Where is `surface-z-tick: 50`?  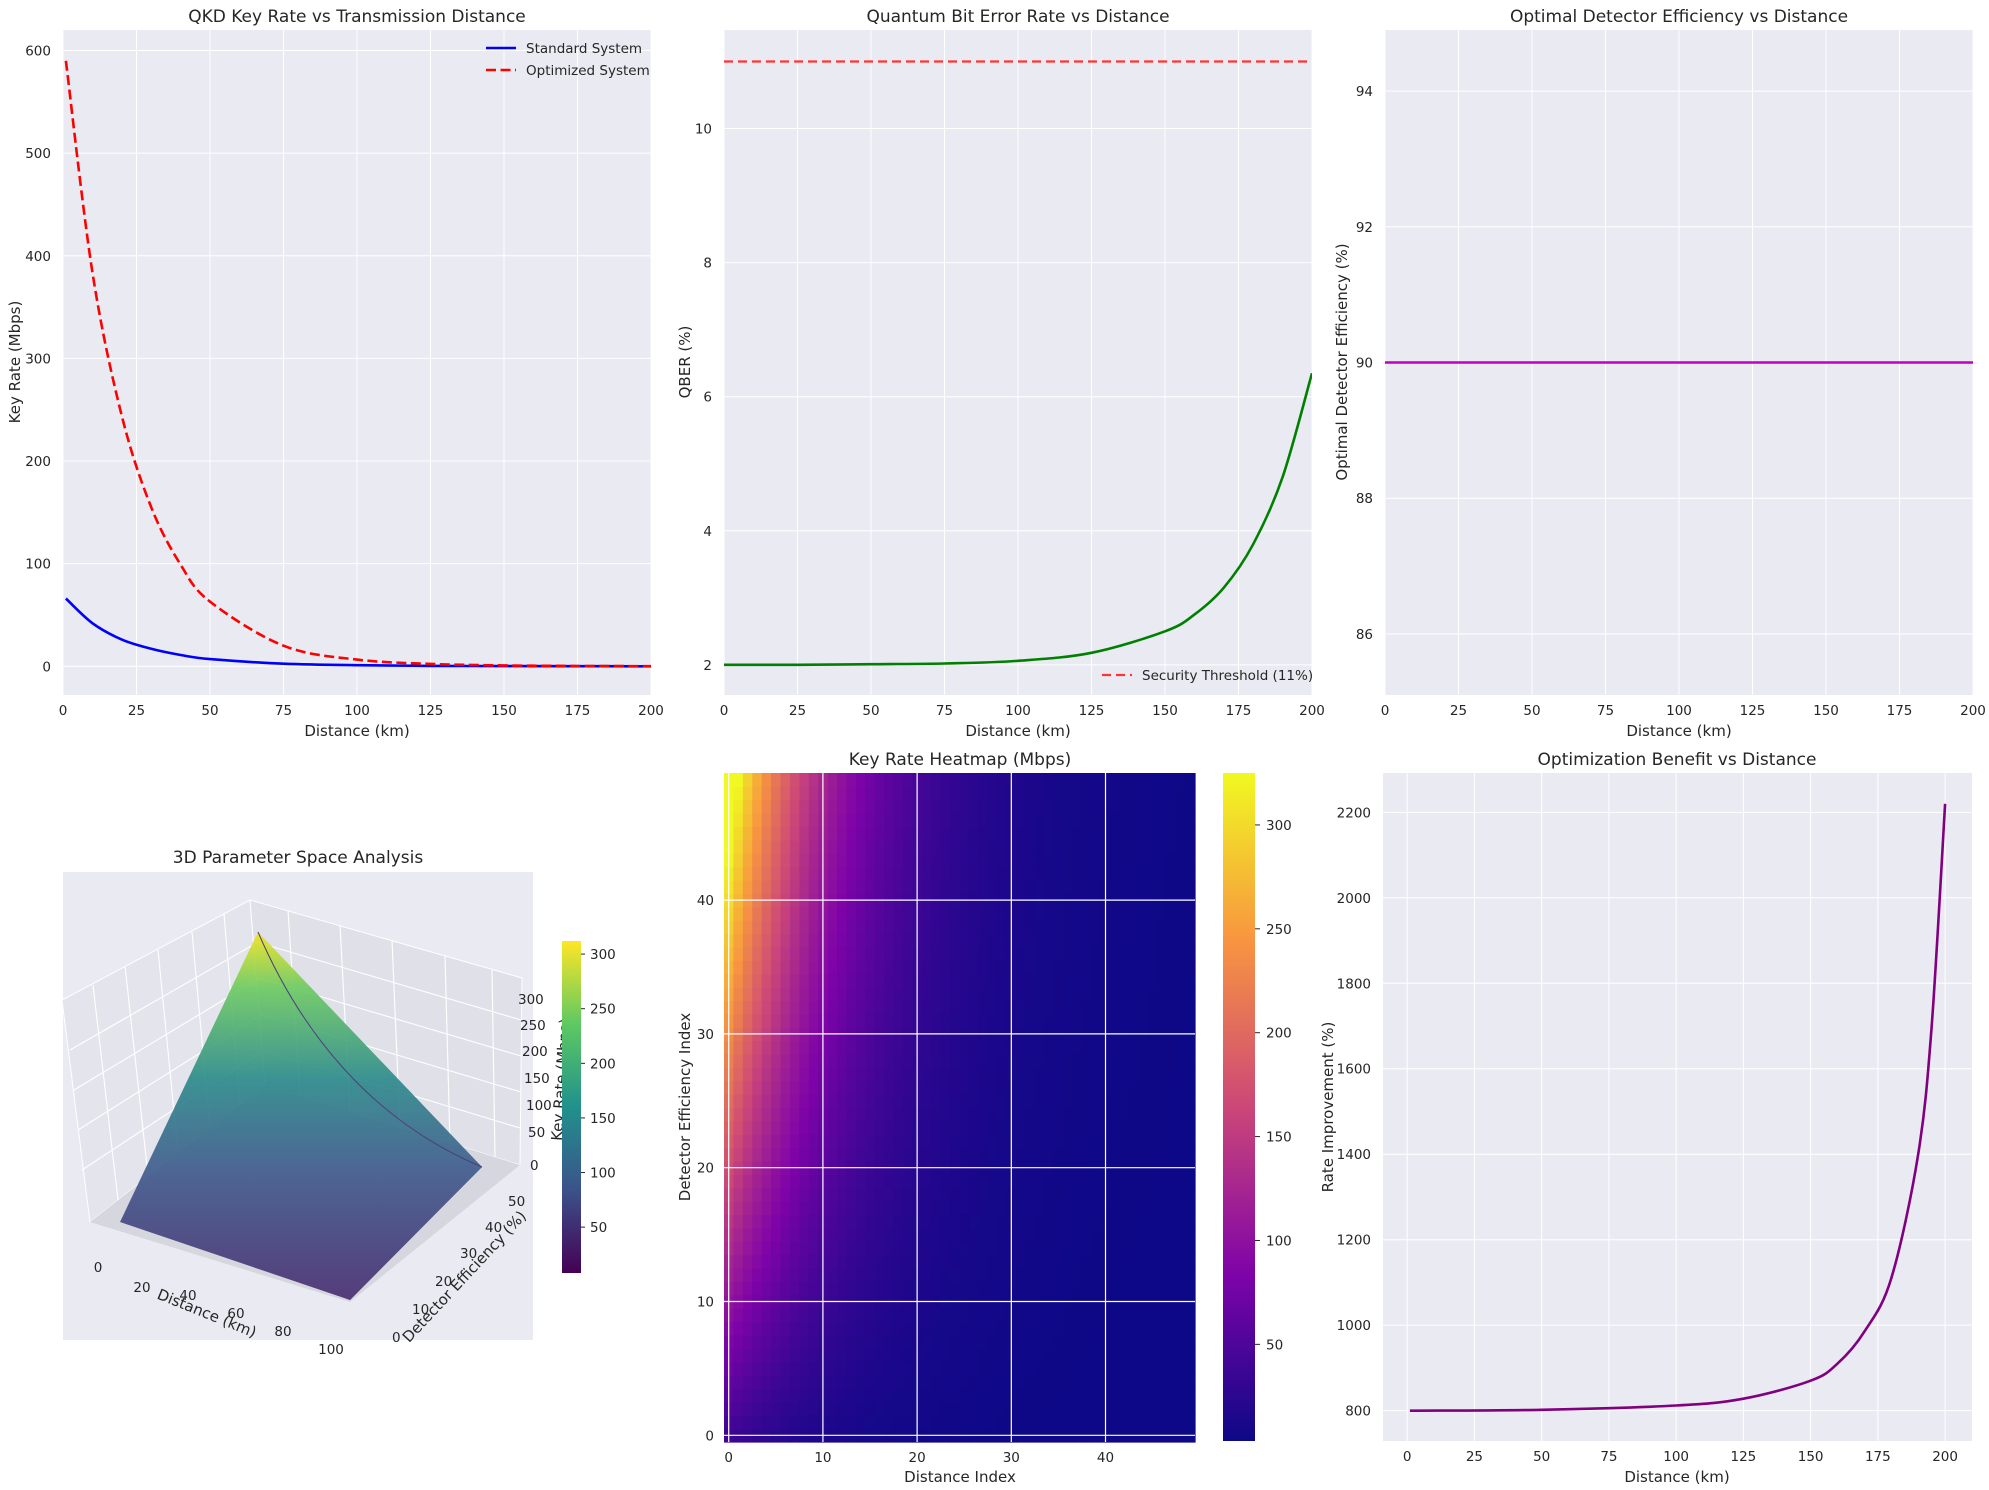 surface-z-tick: 50 is located at coordinates (536, 1133).